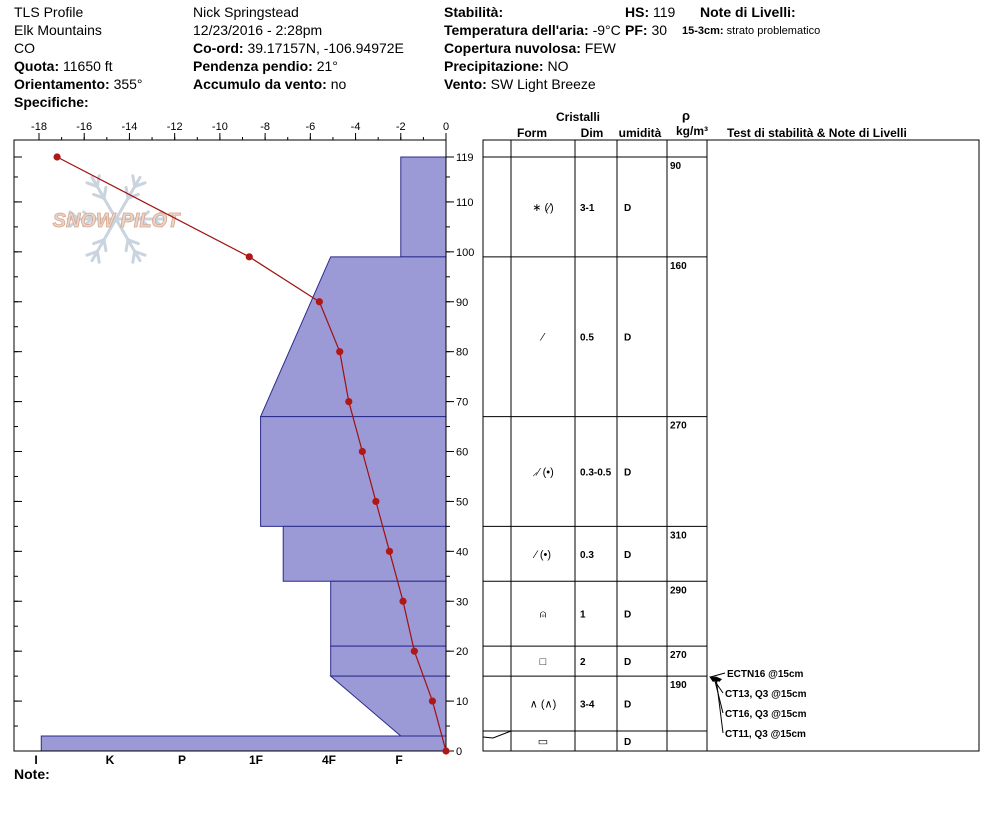  I want to click on wind-load-value: no, so click(338, 84).